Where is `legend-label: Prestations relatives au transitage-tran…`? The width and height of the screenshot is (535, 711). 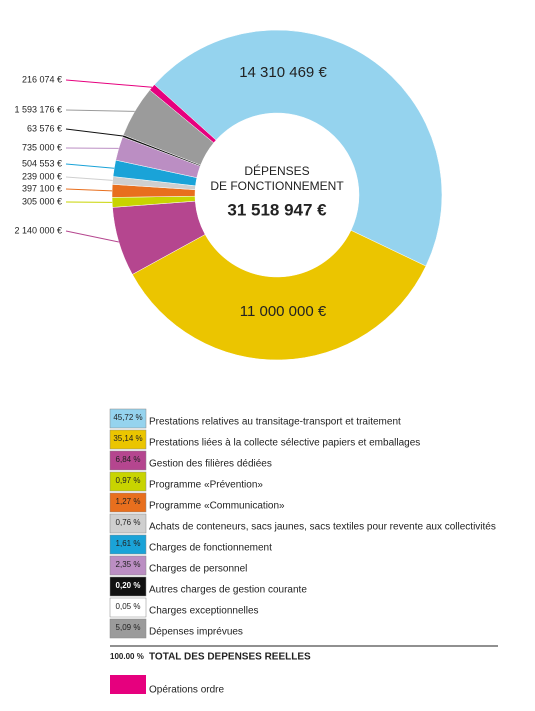
legend-label: Prestations relatives au transitage-tran… is located at coordinates (275, 422).